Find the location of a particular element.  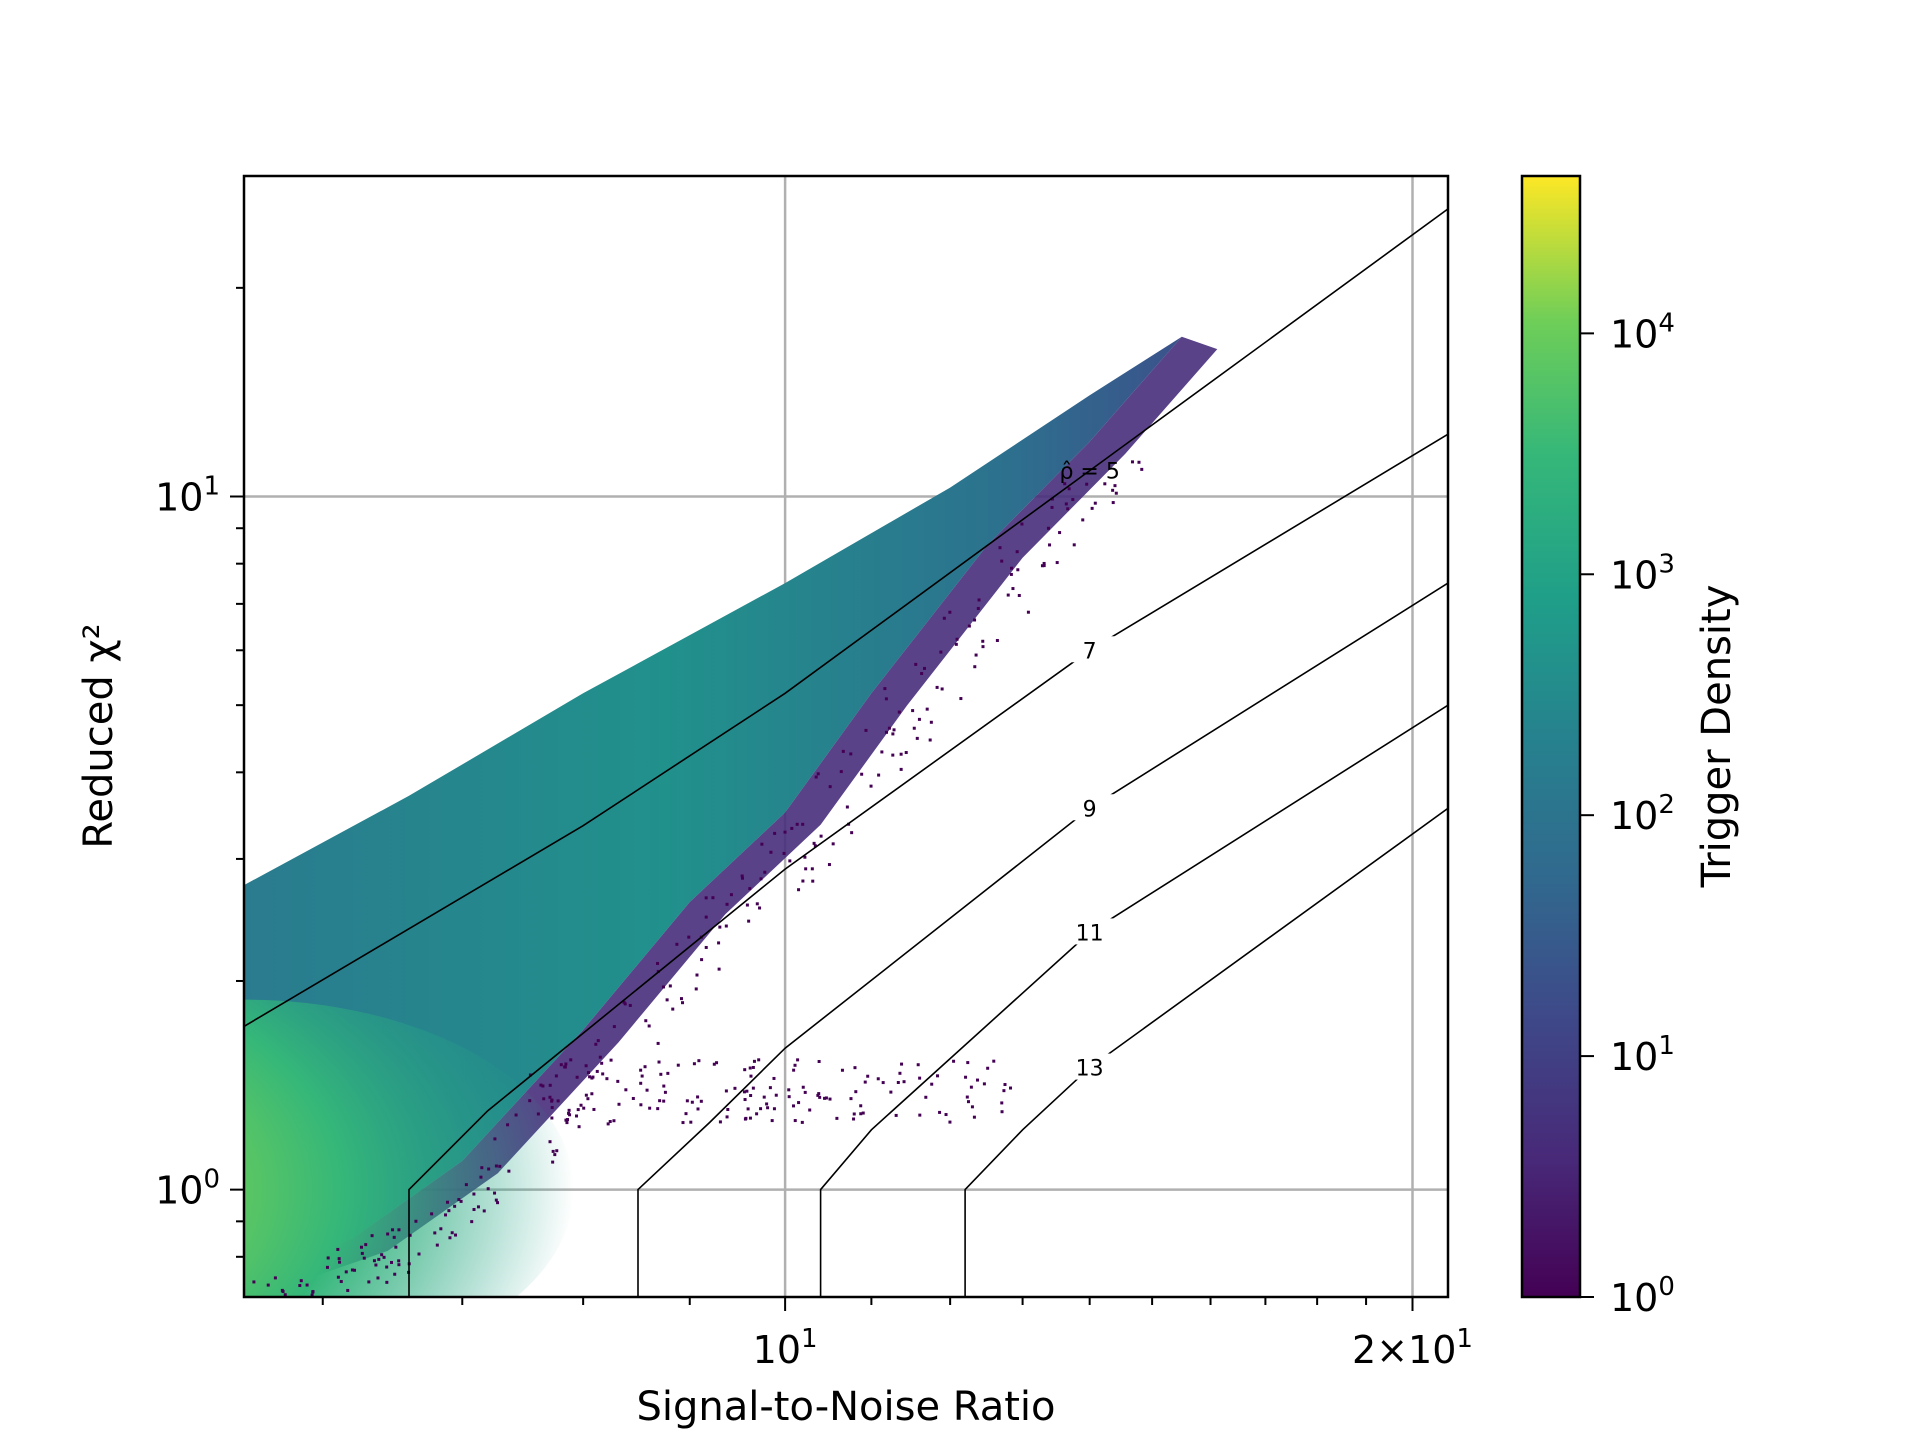

contour-label-bg is located at coordinates (1089, 931).